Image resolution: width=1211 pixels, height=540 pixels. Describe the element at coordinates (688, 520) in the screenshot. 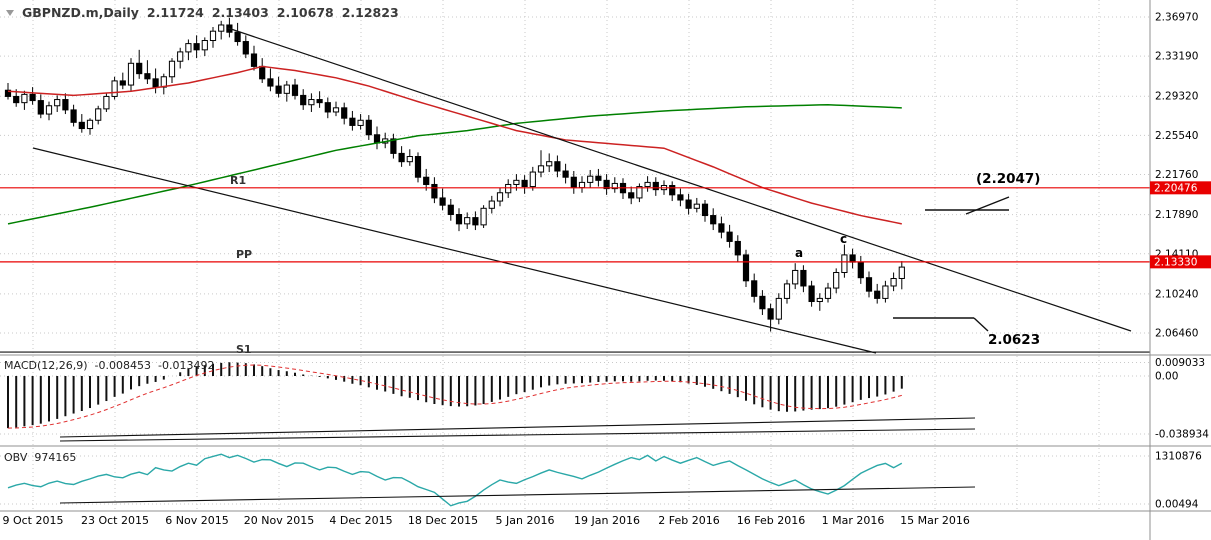

I see `date-axis-label: 2 Feb 2016` at that location.